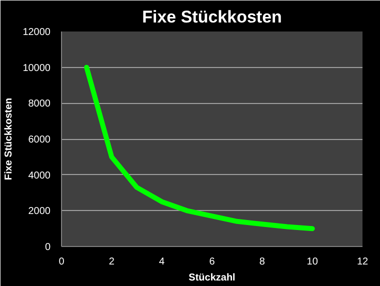 Image resolution: width=380 pixels, height=286 pixels. What do you see at coordinates (162, 262) in the screenshot?
I see `x-tick-label: 4` at bounding box center [162, 262].